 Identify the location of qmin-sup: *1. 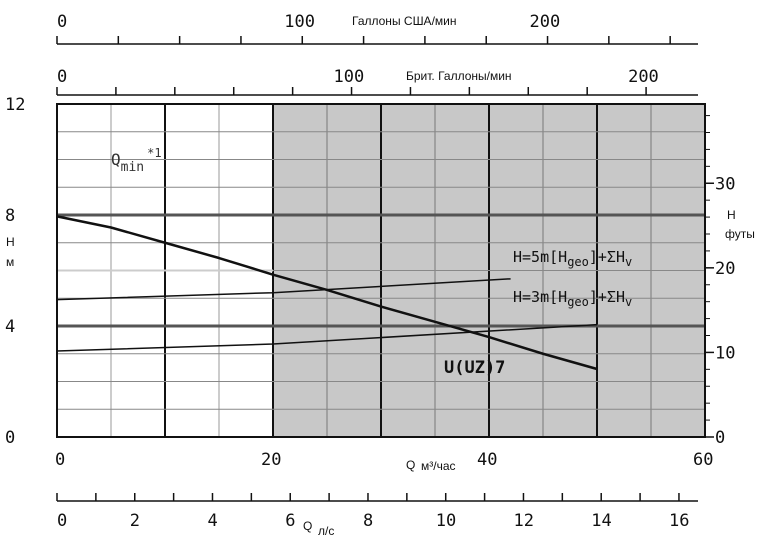
(154, 153).